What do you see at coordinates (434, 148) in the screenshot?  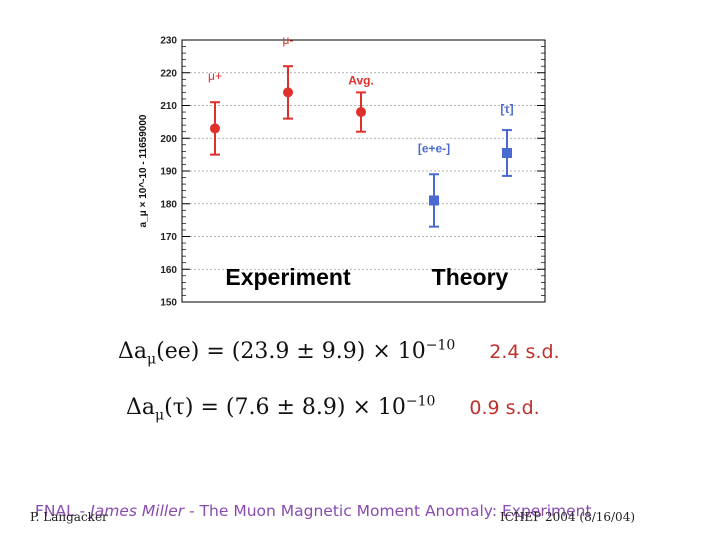 I see `point-label: [e+e-]` at bounding box center [434, 148].